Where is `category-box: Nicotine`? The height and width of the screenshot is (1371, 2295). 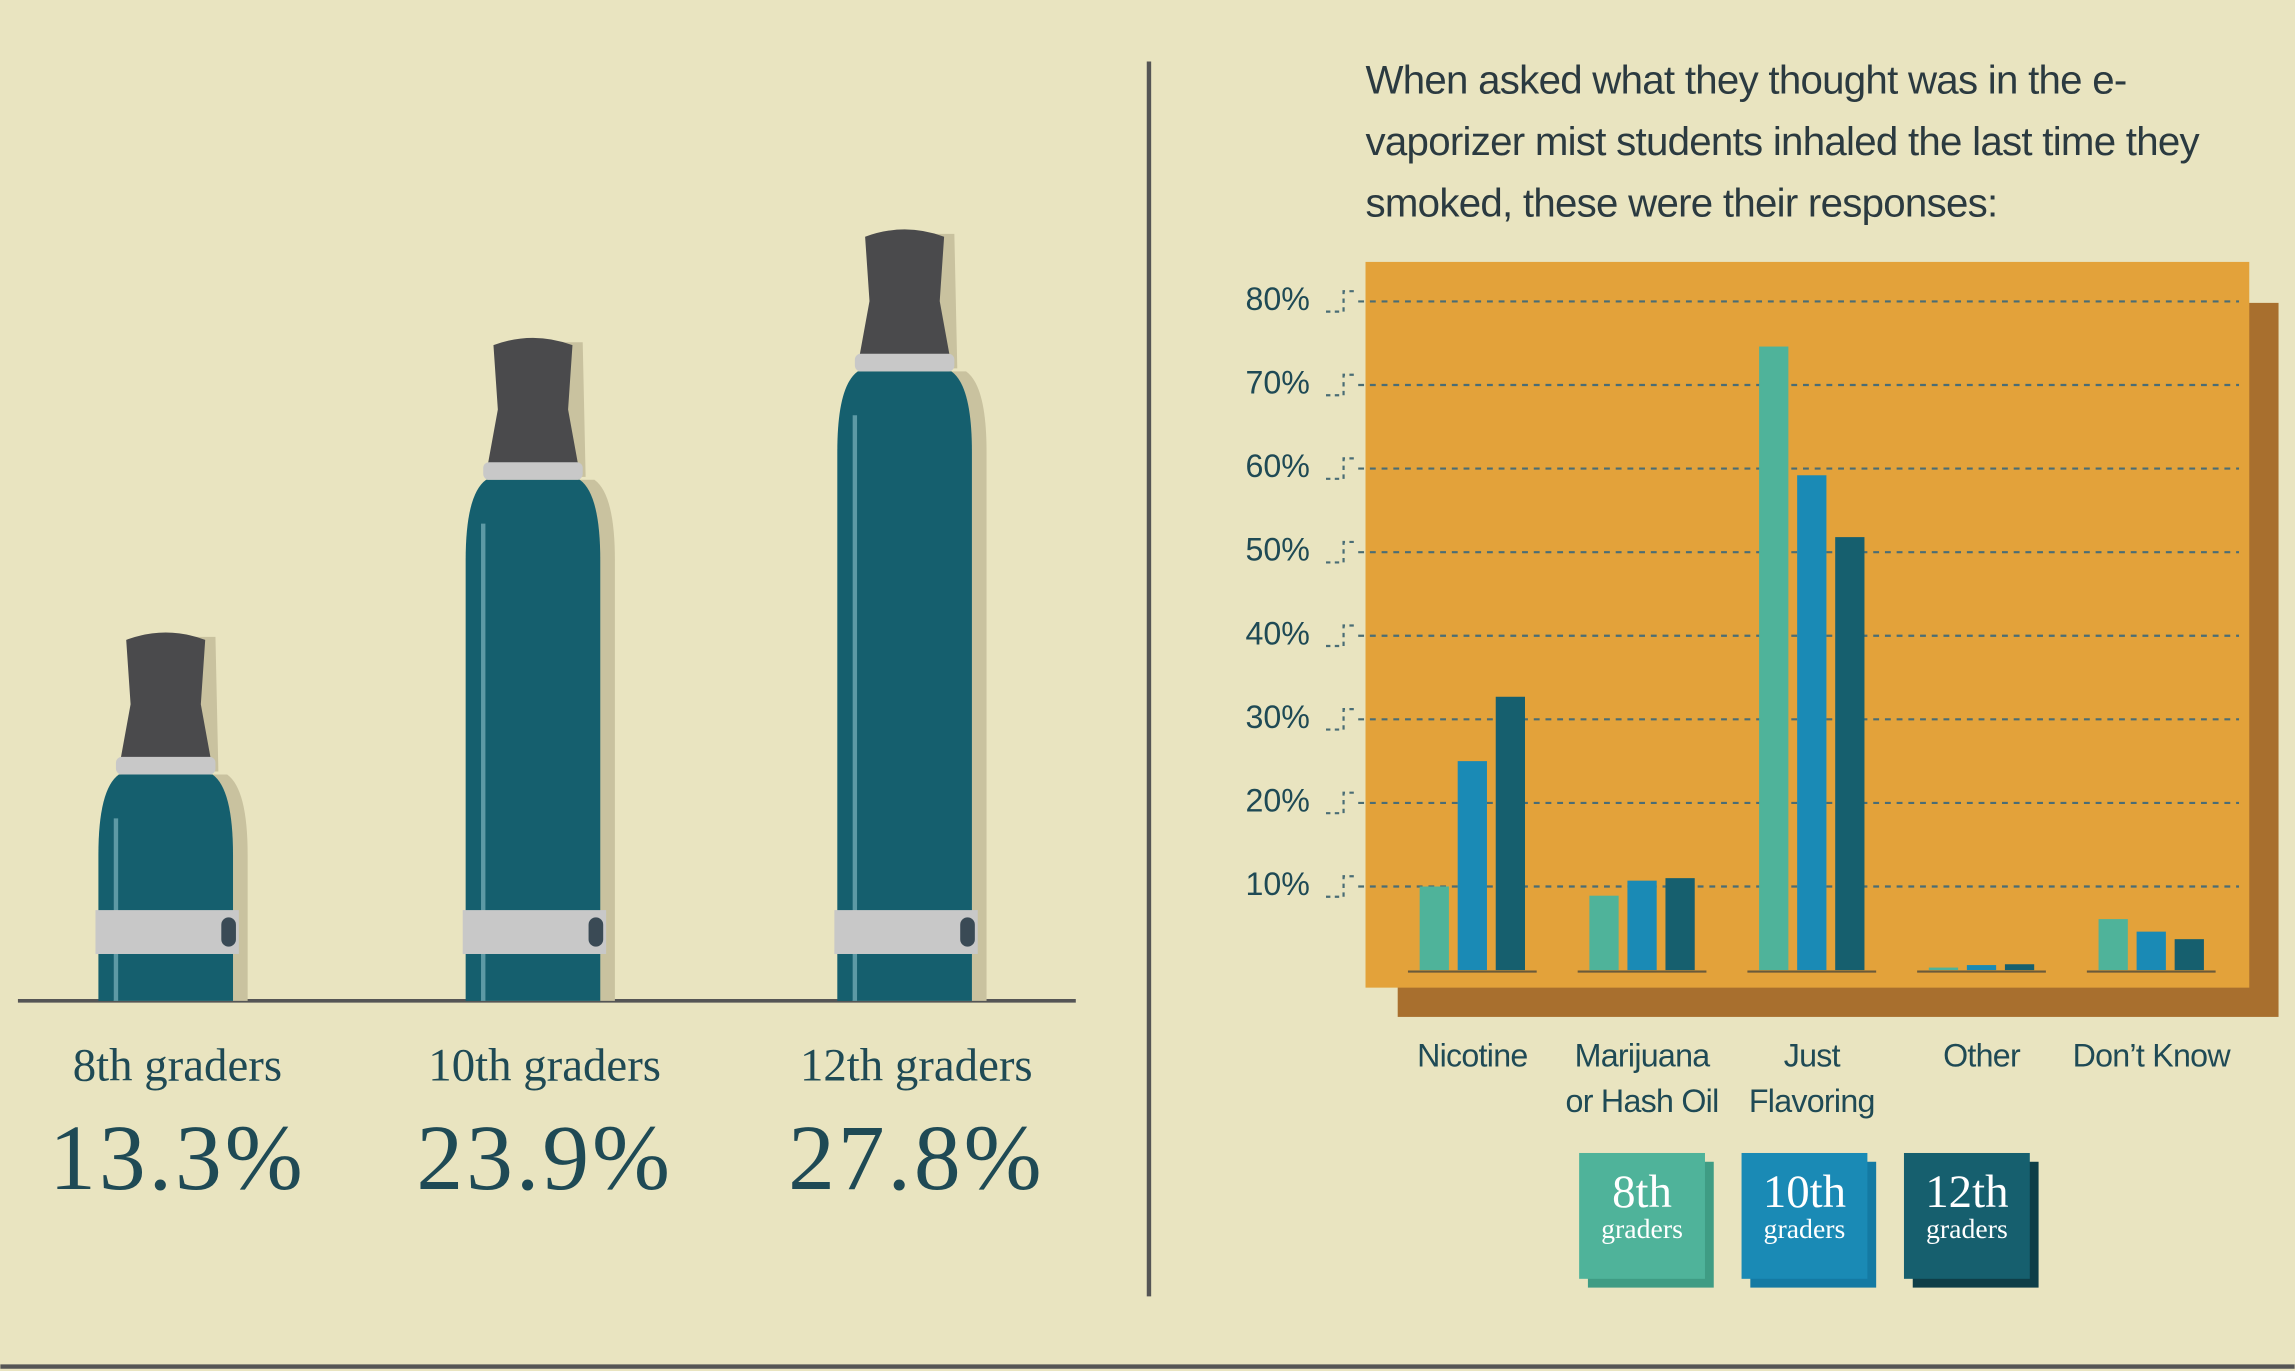 category-box: Nicotine is located at coordinates (1472, 1055).